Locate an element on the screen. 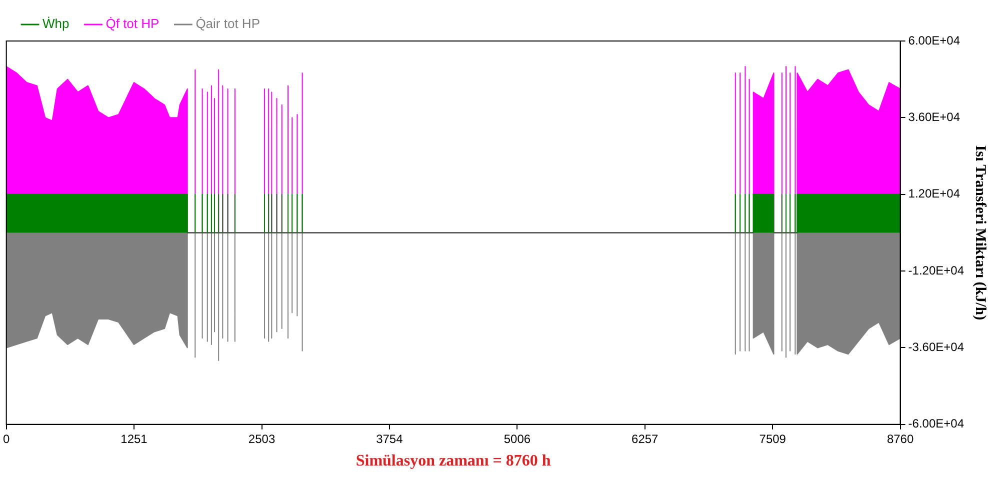  x-tick-label: 1251 is located at coordinates (134, 439).